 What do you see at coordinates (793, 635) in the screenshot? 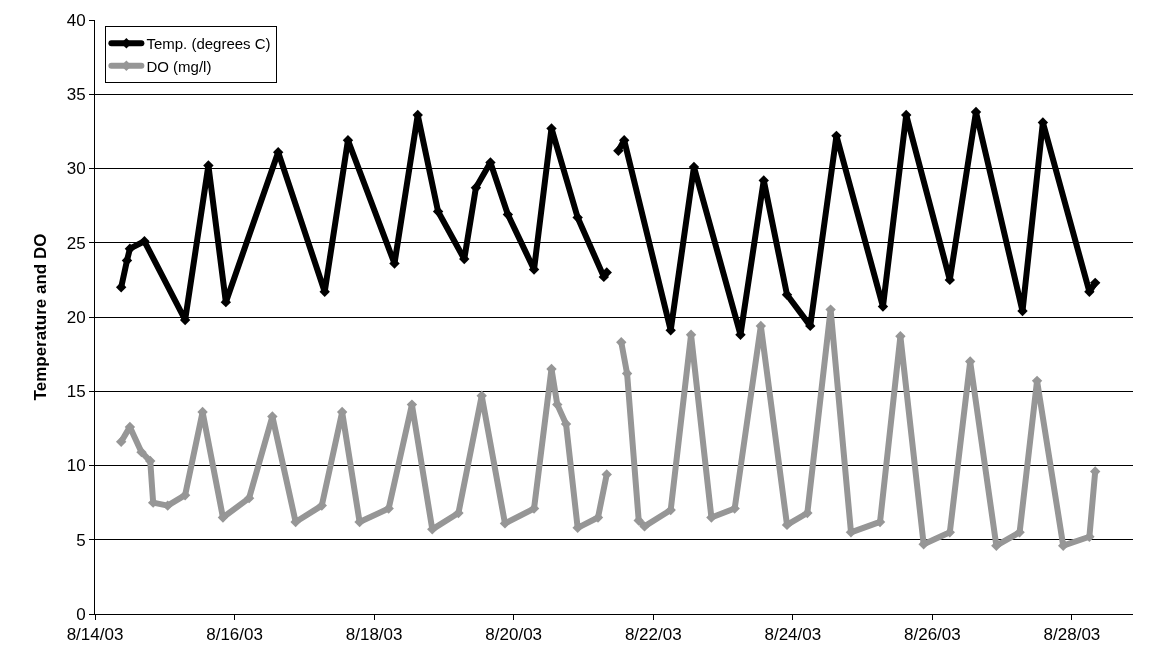
I see `x-tick-label: 8/24/03` at bounding box center [793, 635].